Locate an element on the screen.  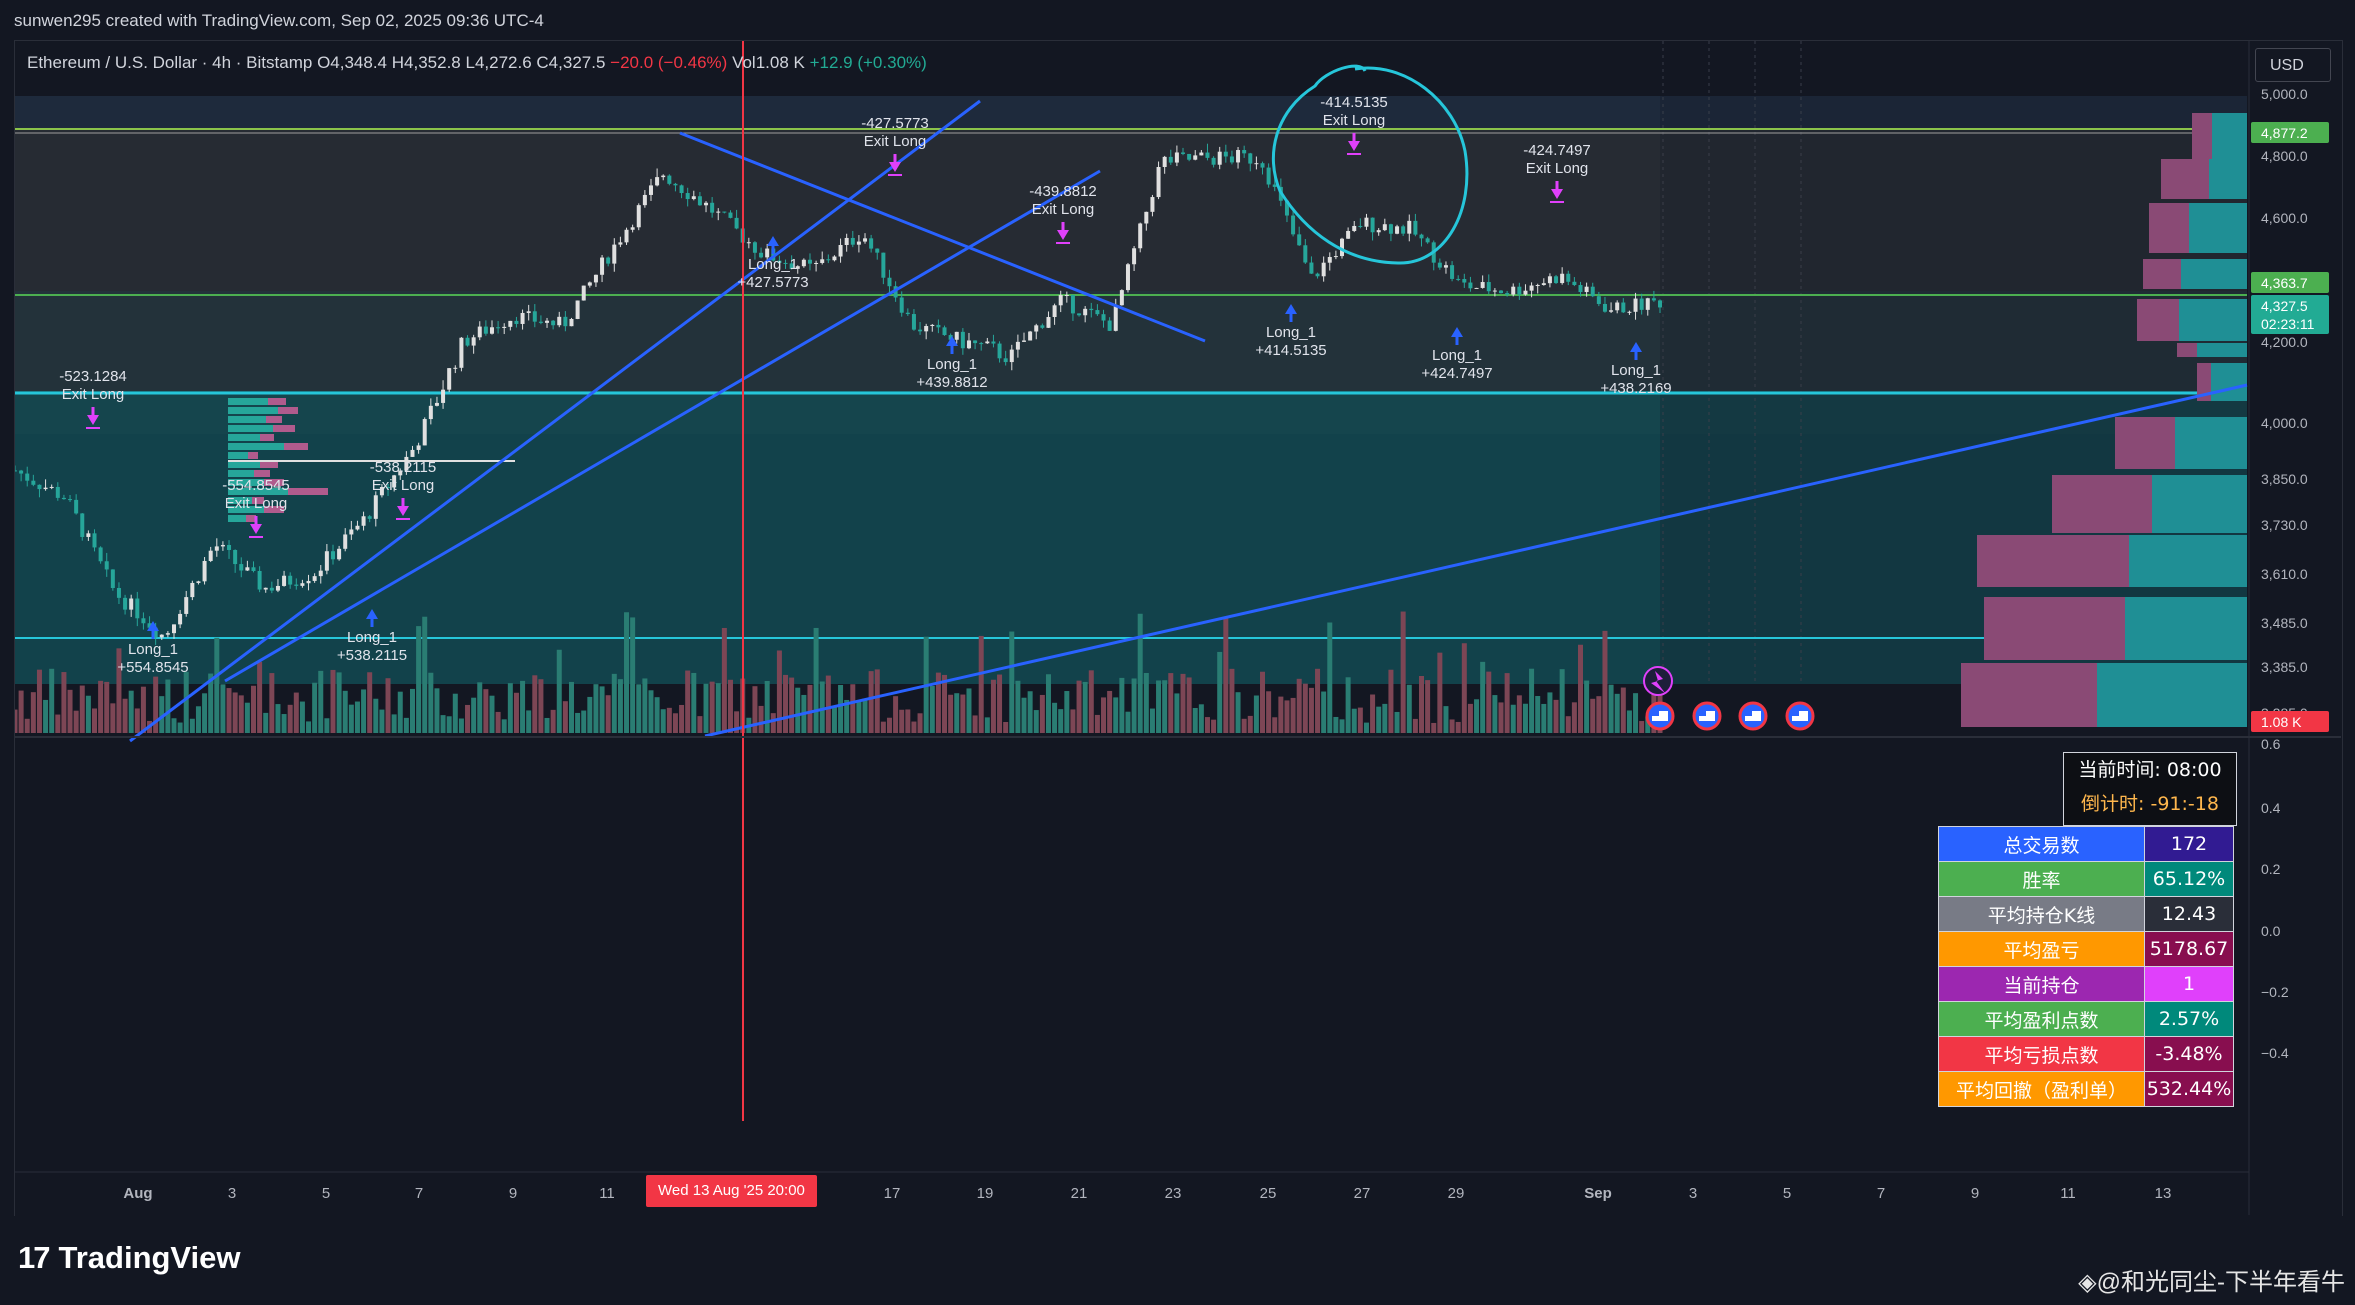
brand-name: TradingView is located at coordinates (149, 1257).